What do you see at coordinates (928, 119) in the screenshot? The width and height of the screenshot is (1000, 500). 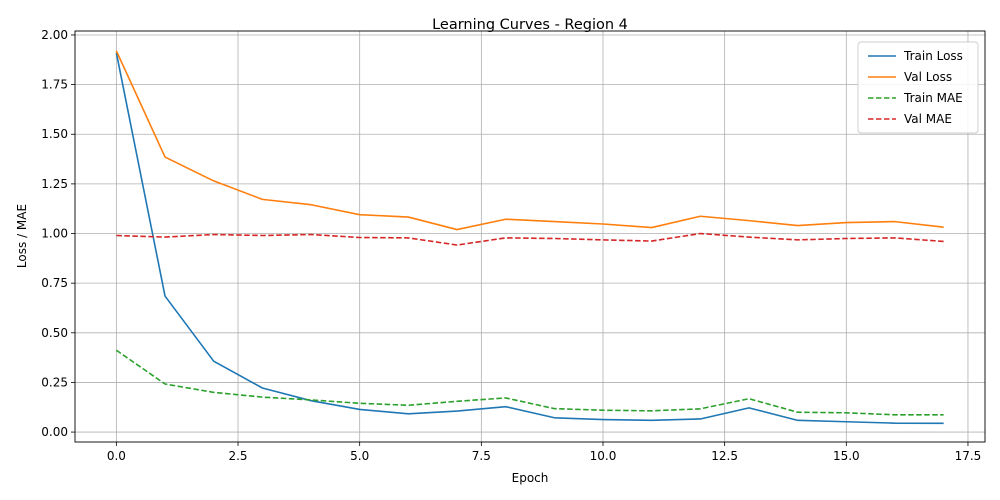 I see `legend-label: Val MAE` at bounding box center [928, 119].